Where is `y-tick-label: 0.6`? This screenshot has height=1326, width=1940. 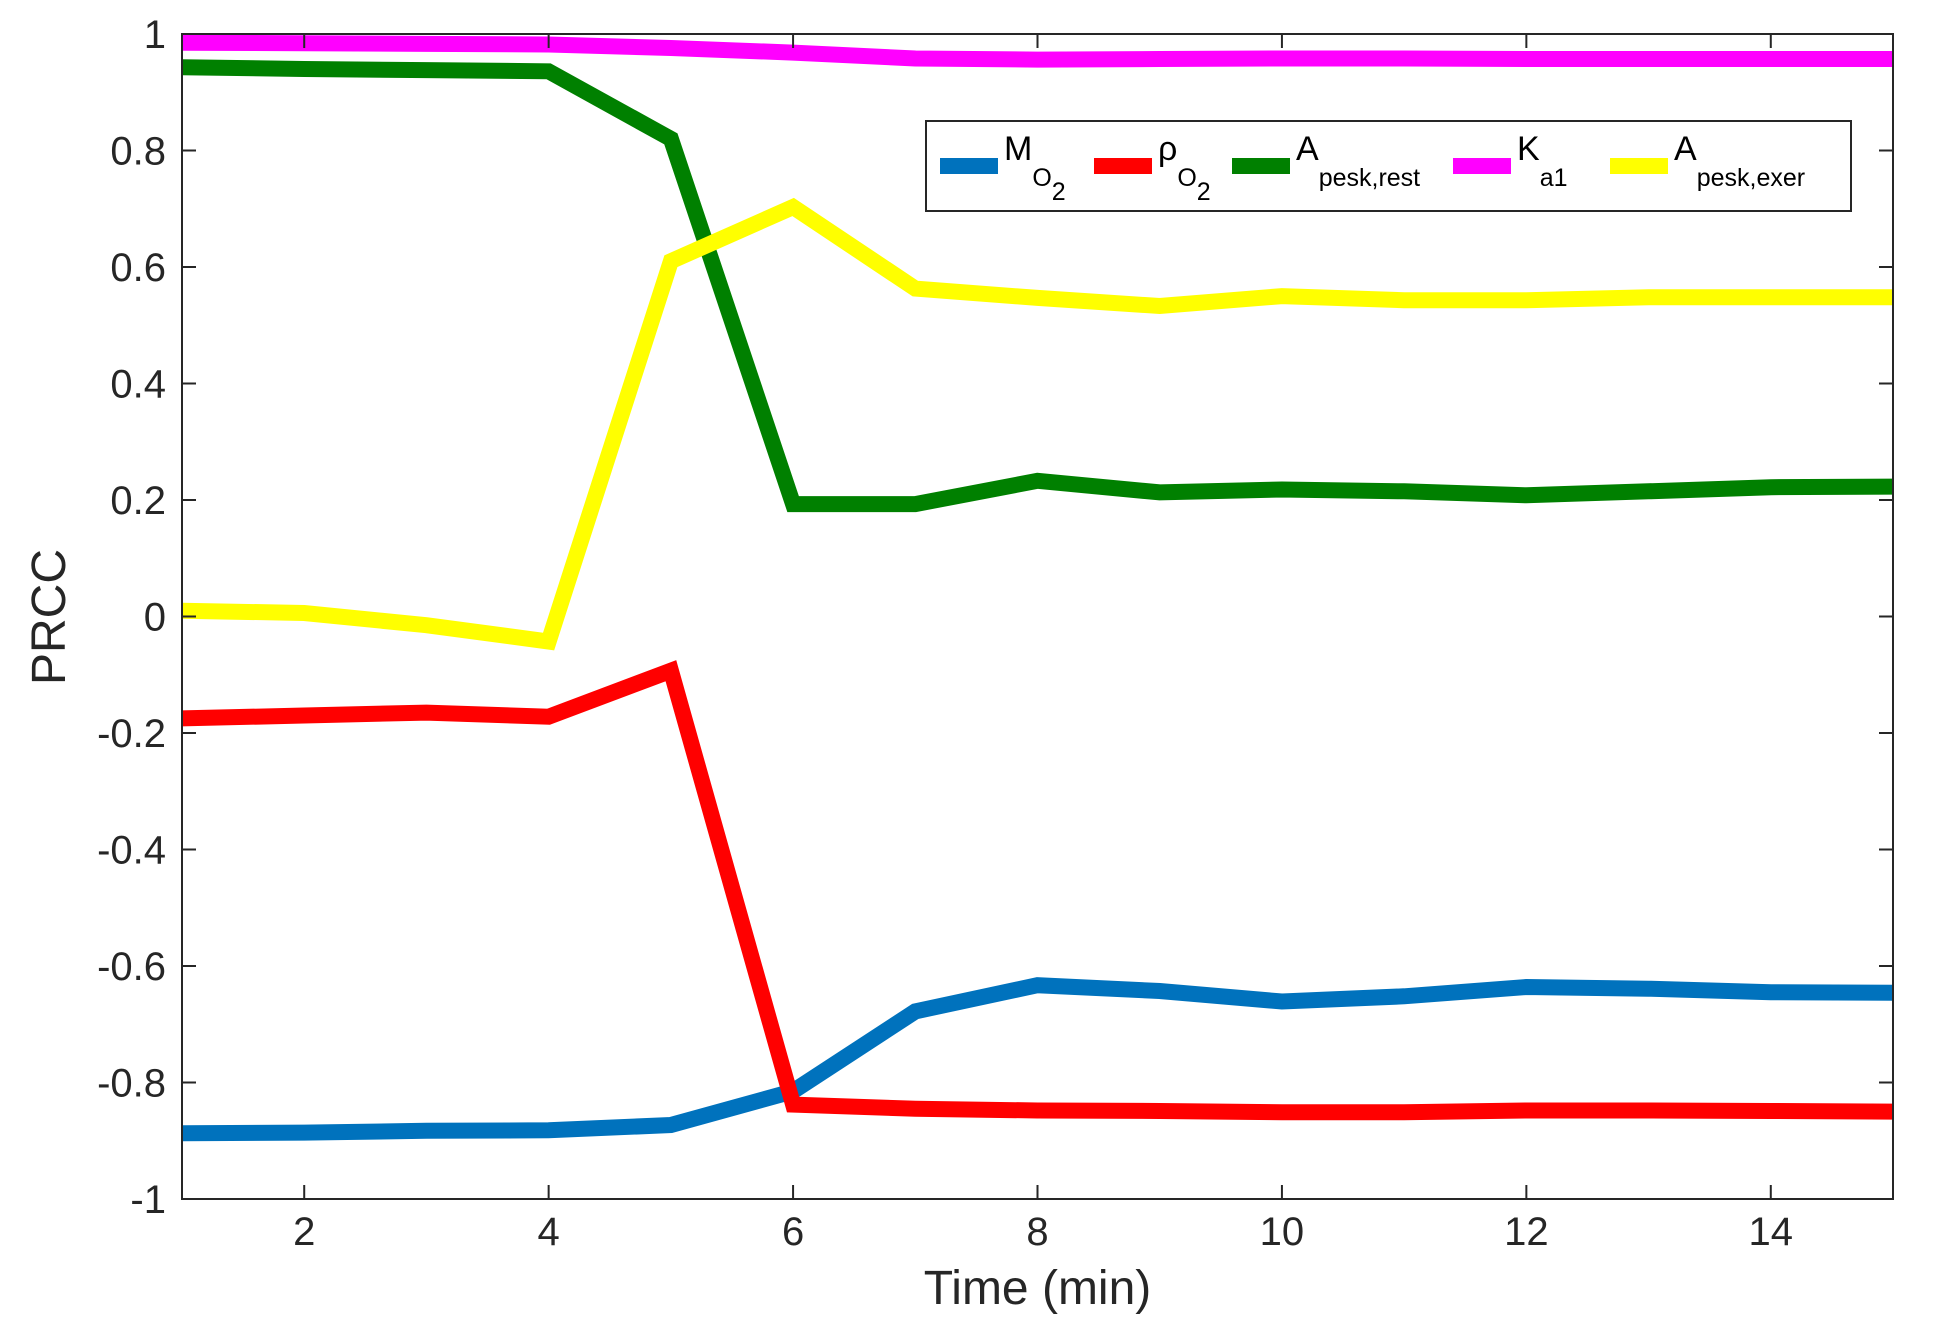 y-tick-label: 0.6 is located at coordinates (138, 268).